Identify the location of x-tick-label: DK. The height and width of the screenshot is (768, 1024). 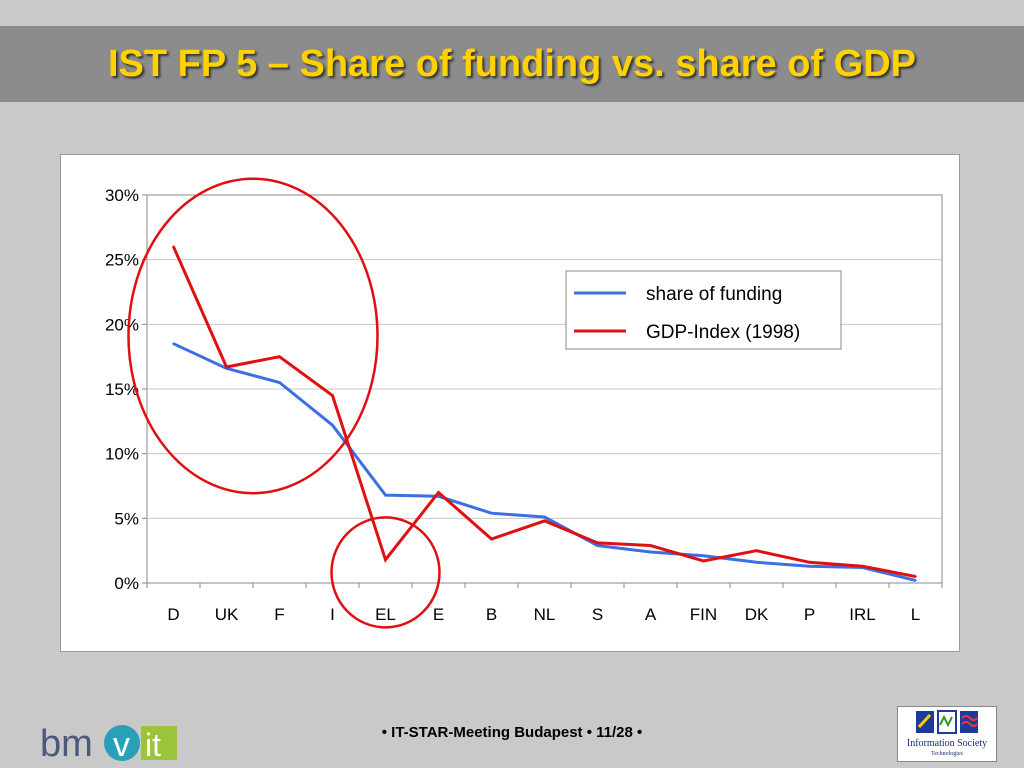
(757, 614).